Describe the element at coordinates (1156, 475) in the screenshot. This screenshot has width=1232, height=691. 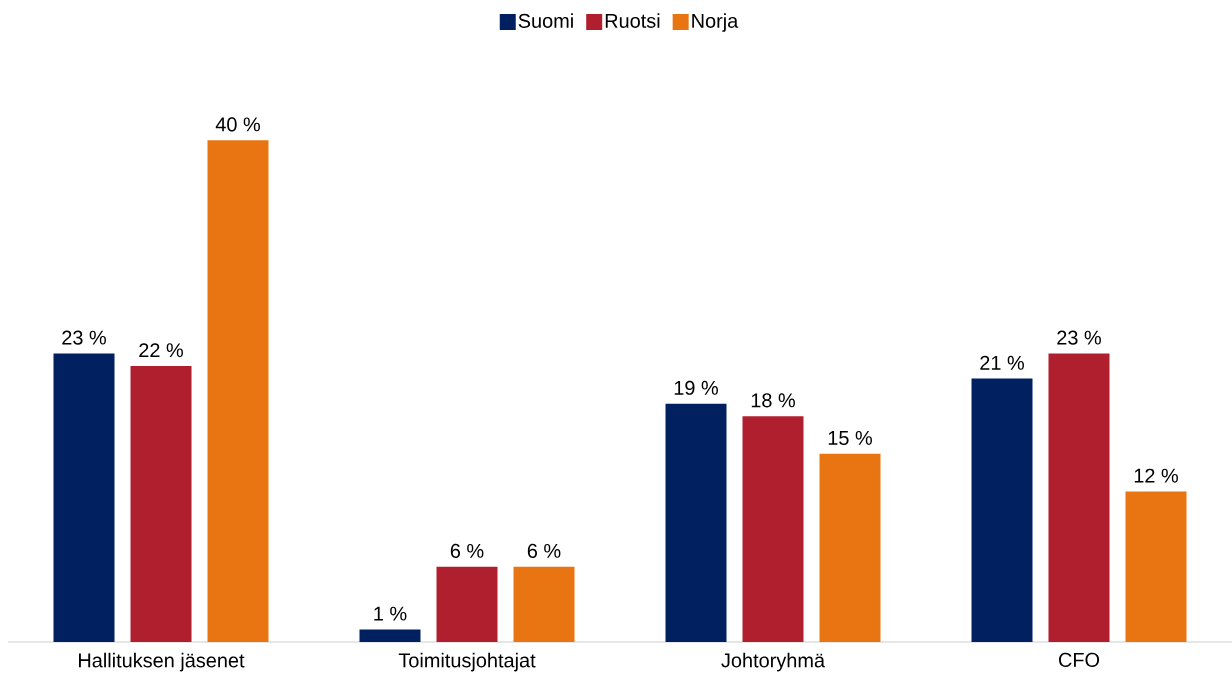
I see `data-label: 12 %` at that location.